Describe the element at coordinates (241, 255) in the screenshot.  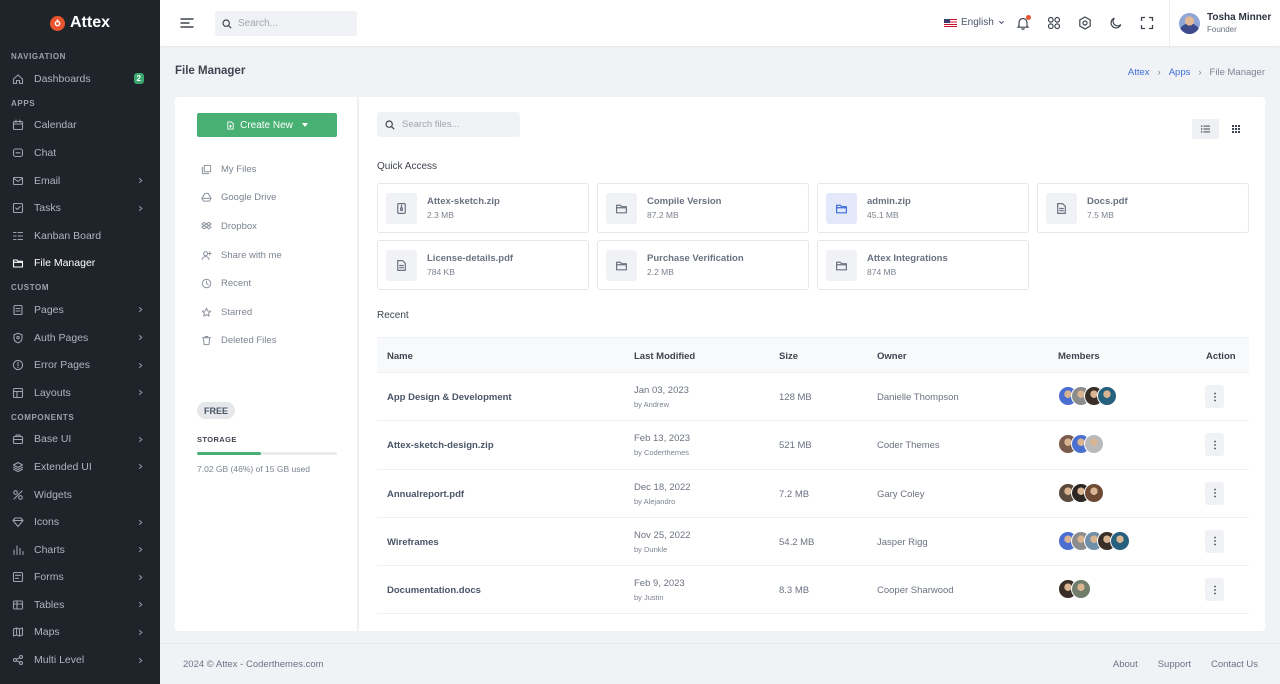
I see `file-menu-item-share-with-me: Share with me` at that location.